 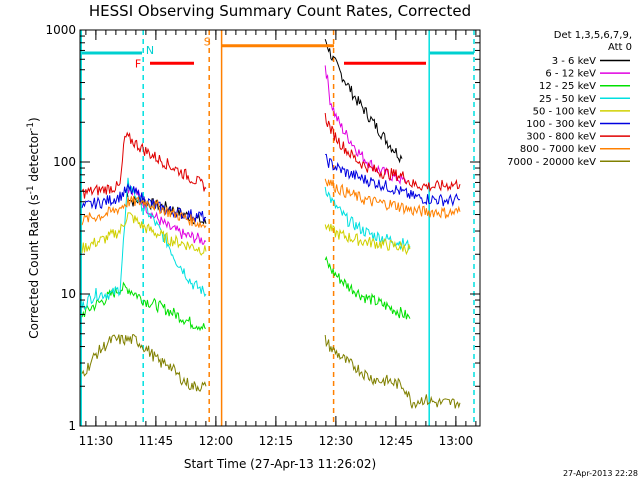 I want to click on legend-label: 100 - 300 keV, so click(x=561, y=124).